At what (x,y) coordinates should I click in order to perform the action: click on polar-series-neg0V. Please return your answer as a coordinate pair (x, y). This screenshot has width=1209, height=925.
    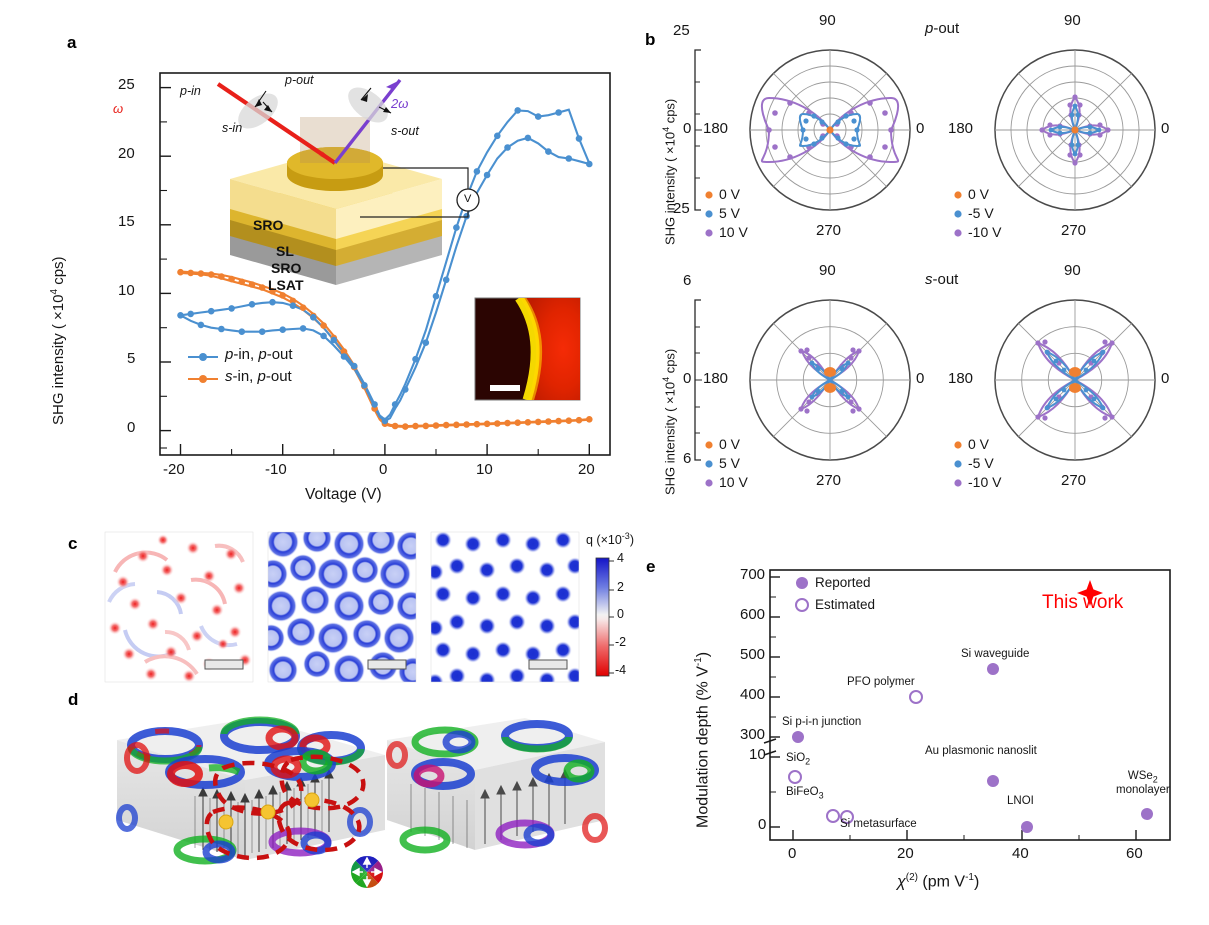
    Looking at the image, I should click on (1075, 130).